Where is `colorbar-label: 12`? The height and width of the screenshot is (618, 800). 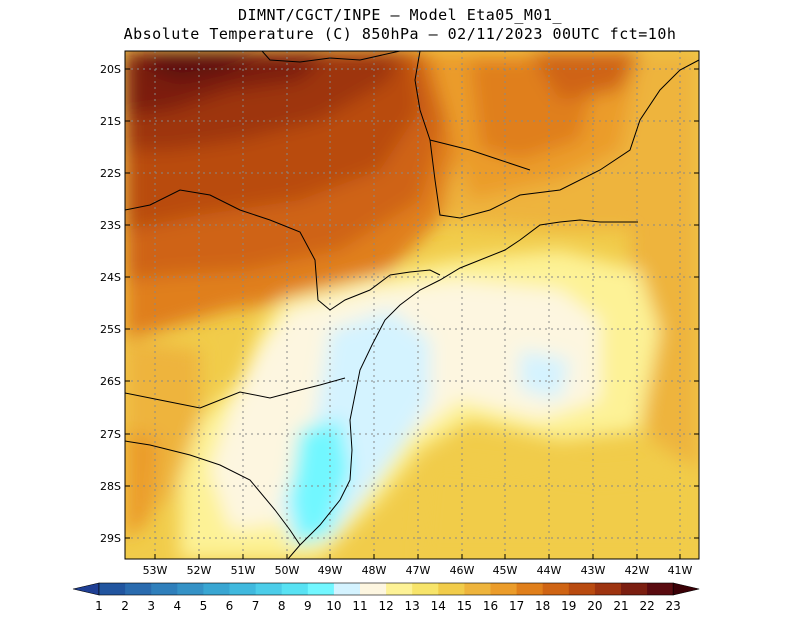
colorbar-label: 12 is located at coordinates (385, 606).